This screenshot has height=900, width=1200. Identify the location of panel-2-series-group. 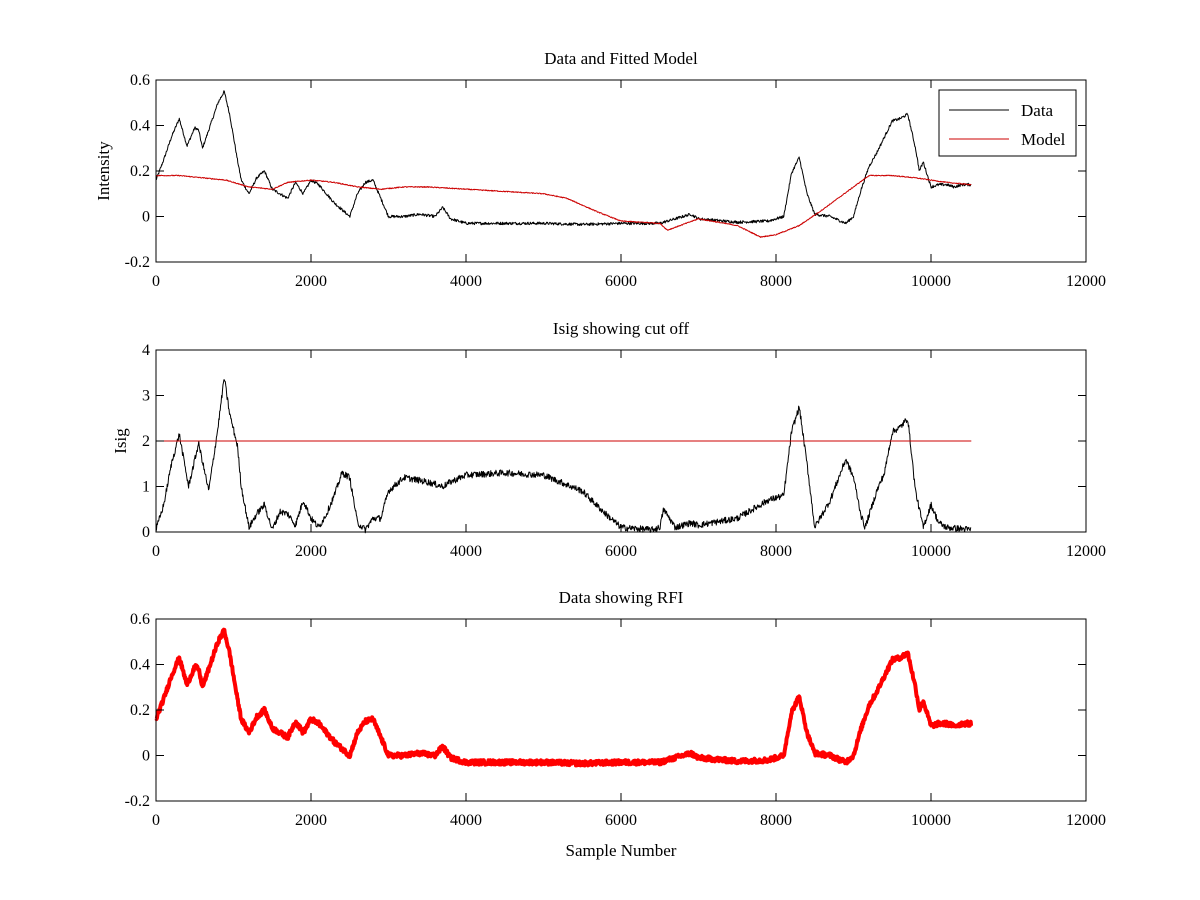
(563, 456).